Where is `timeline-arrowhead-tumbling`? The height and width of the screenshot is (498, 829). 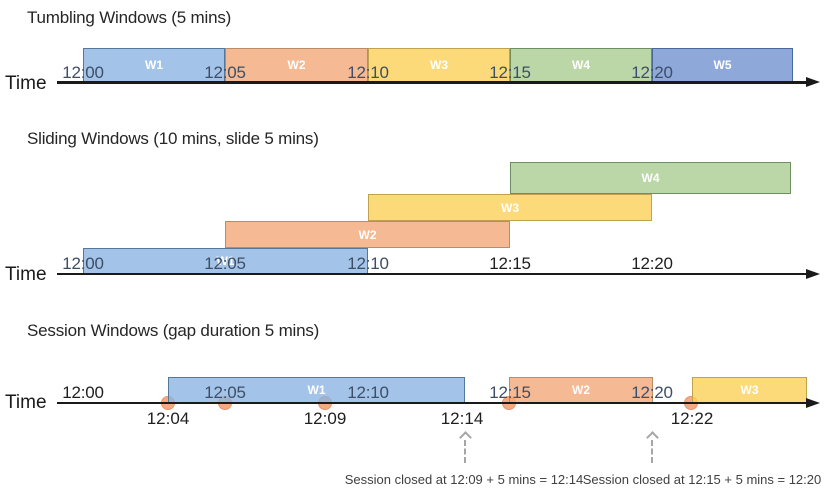 timeline-arrowhead-tumbling is located at coordinates (813, 82).